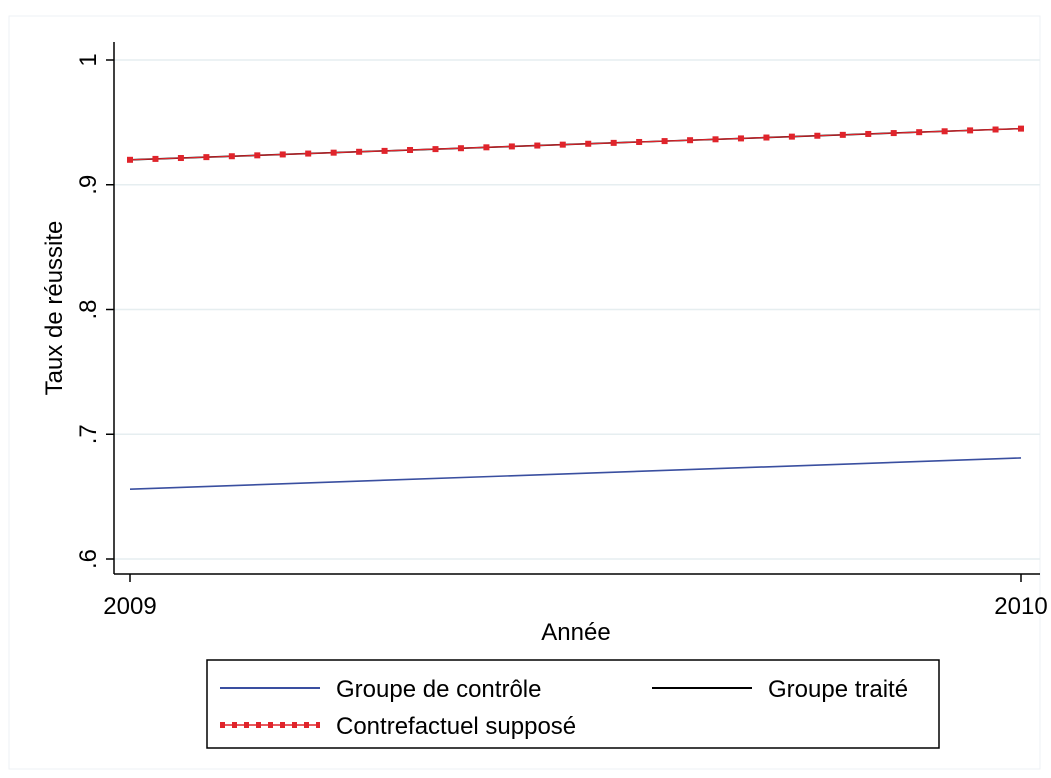  Describe the element at coordinates (129, 606) in the screenshot. I see `x-tick-label: 2009` at that location.